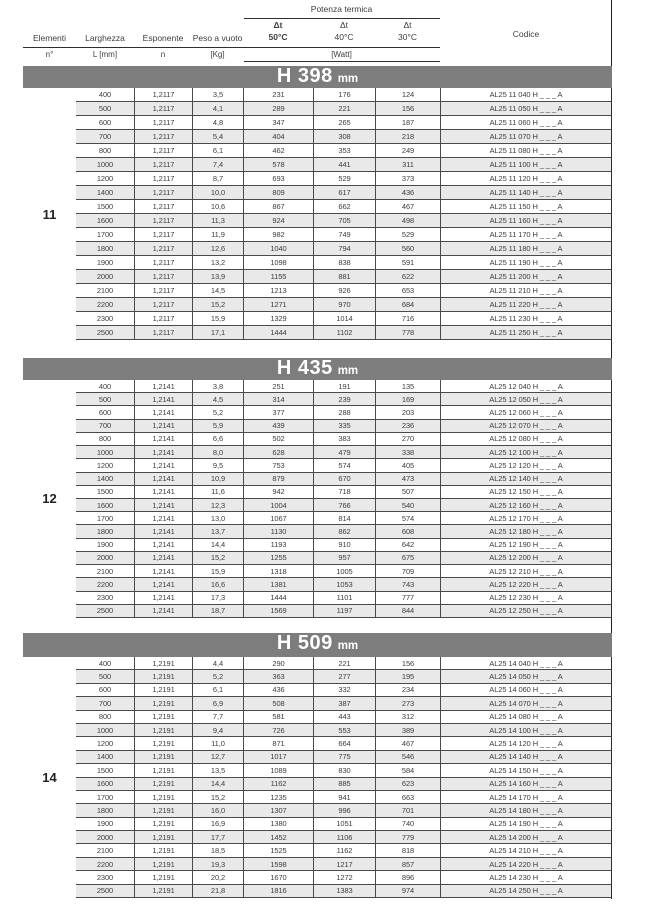 This screenshot has width=655, height=920. I want to click on cell-esponente: 1,2141, so click(163, 519).